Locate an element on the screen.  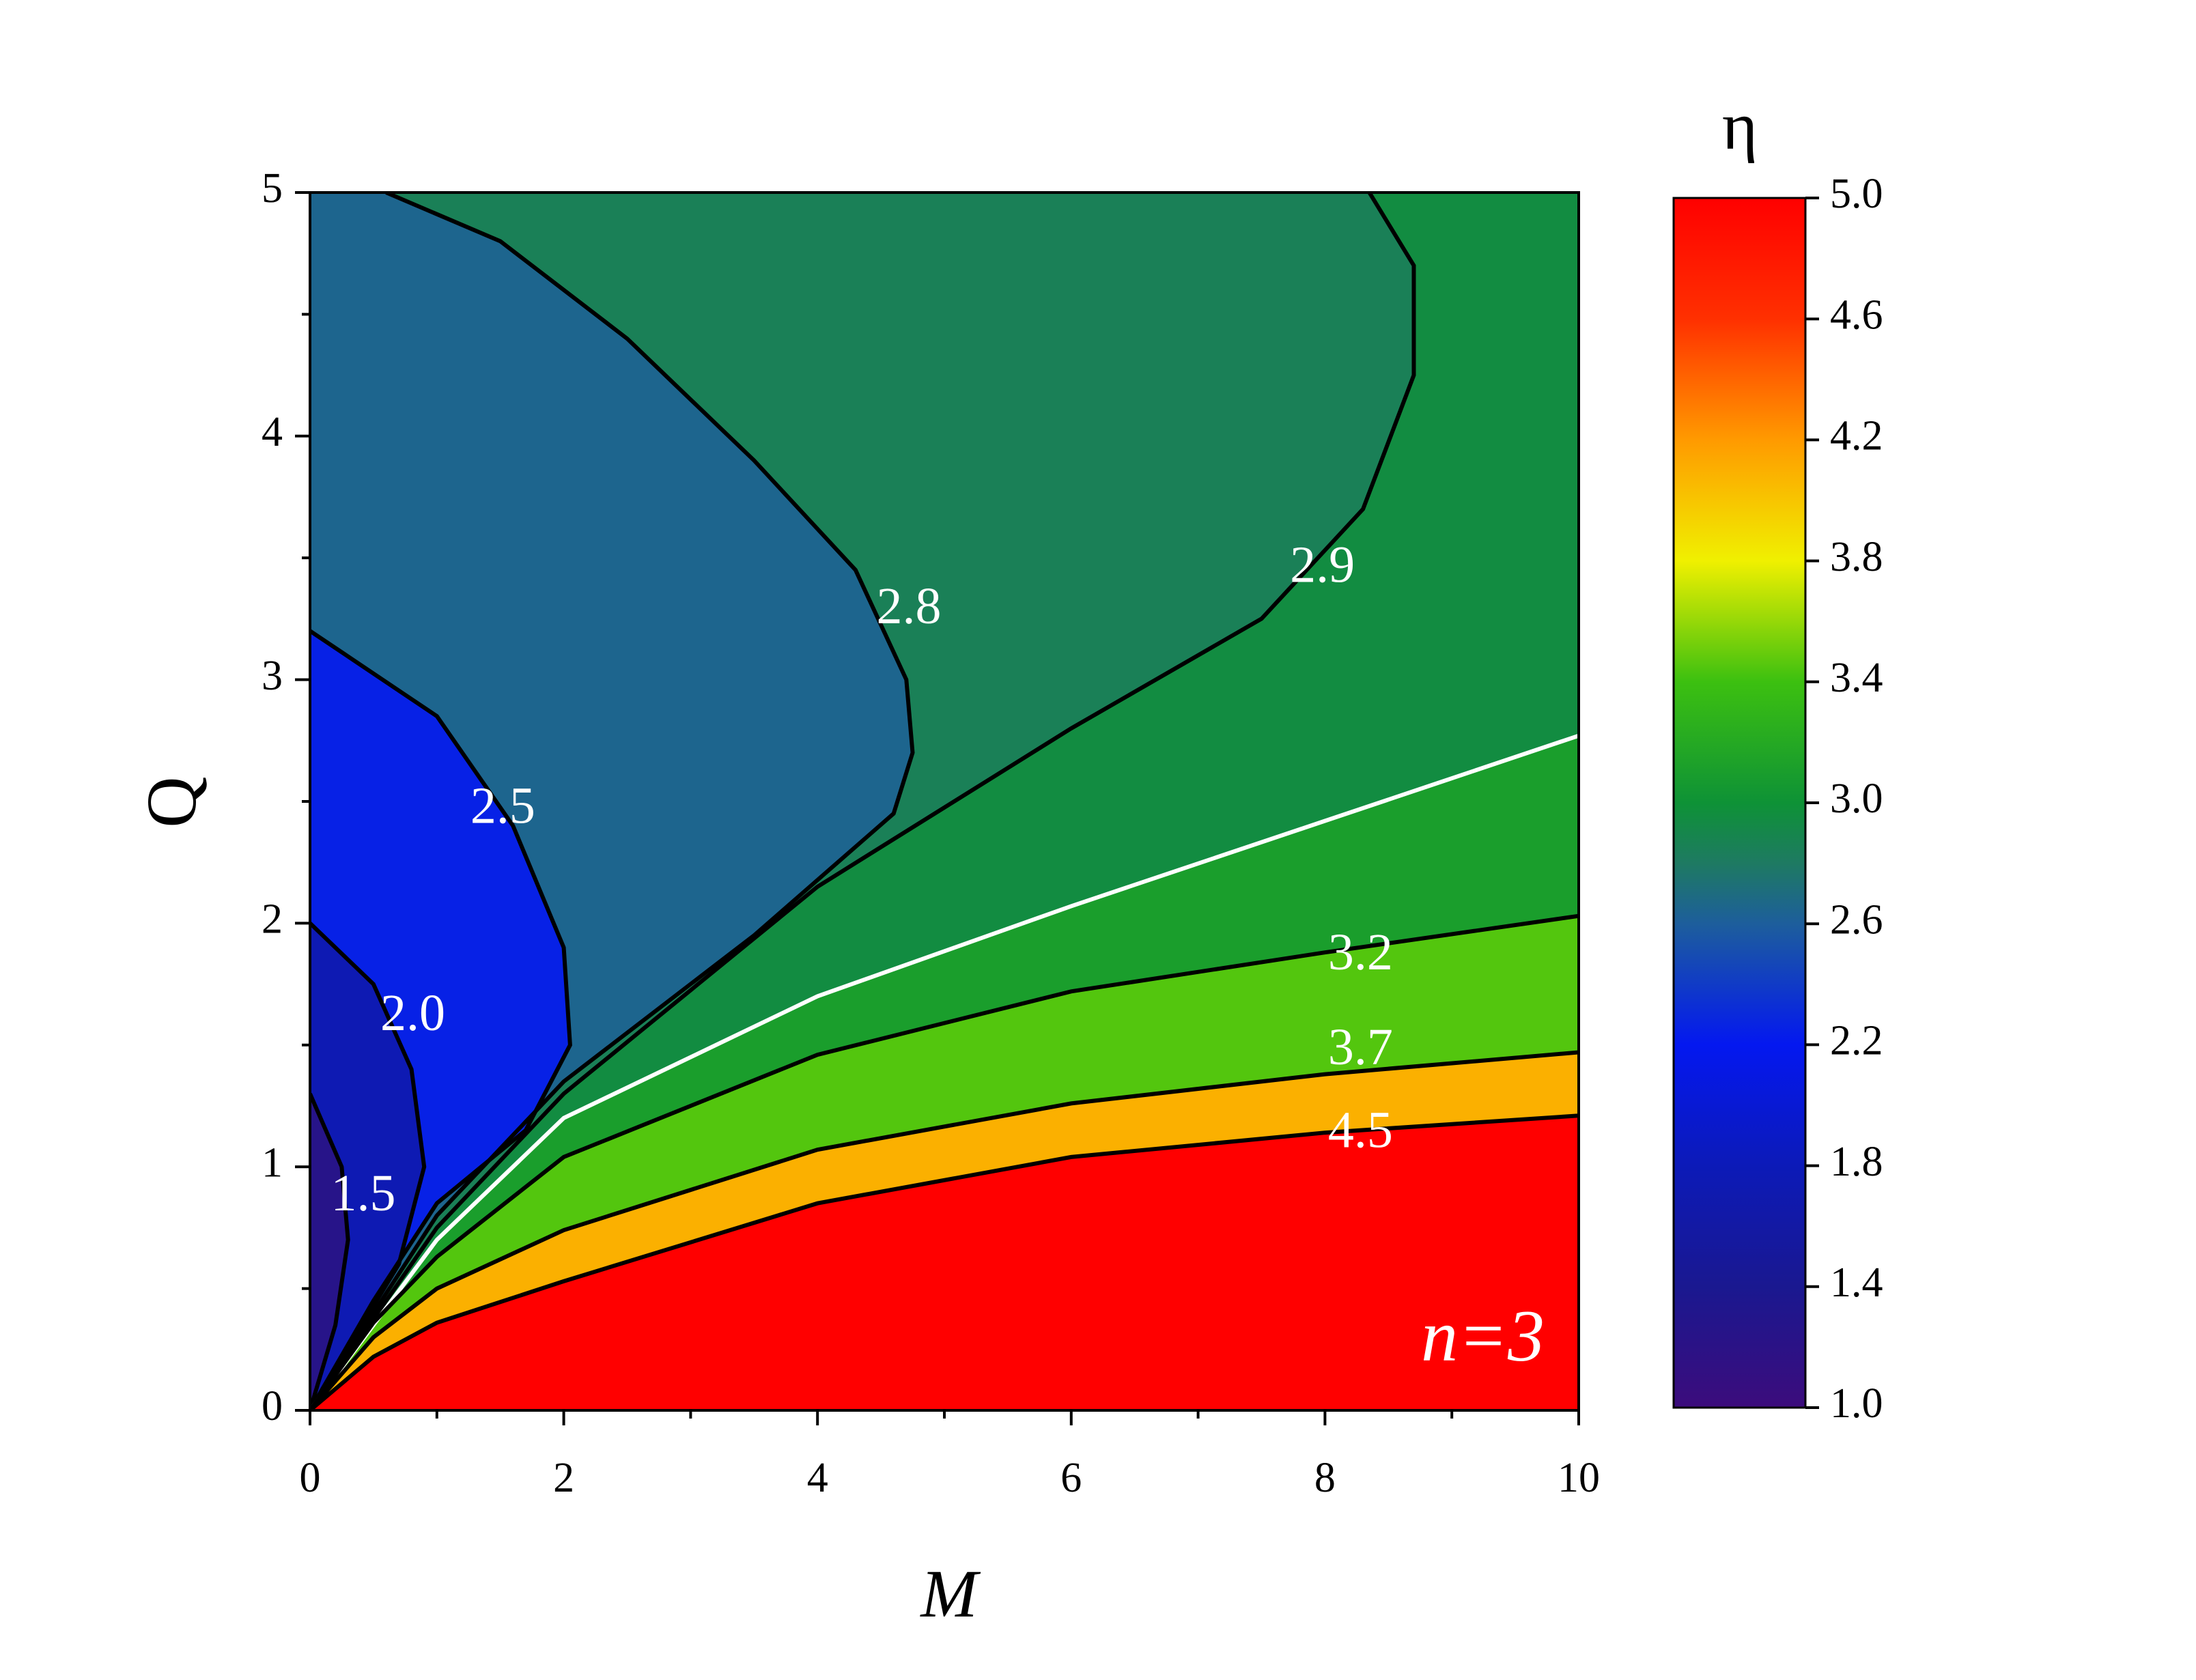
colorbar is located at coordinates (1739, 803).